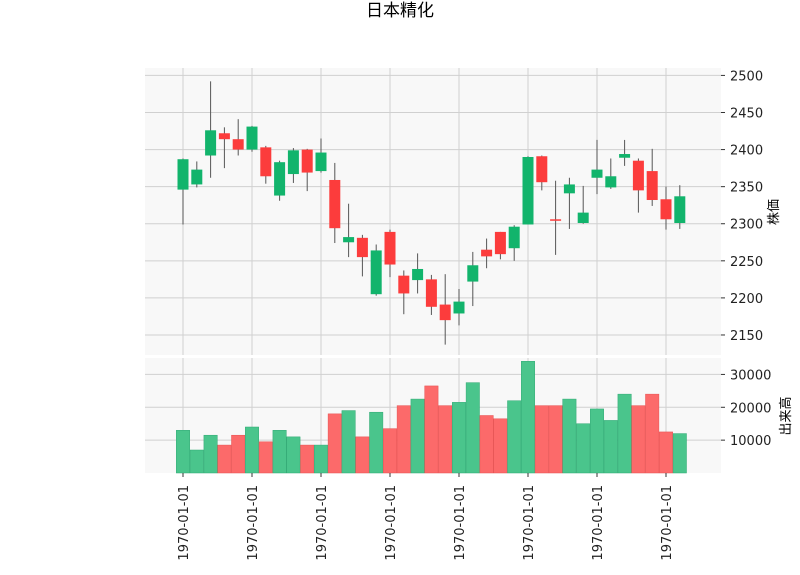  I want to click on price-tick-label: 2200, so click(746, 299).